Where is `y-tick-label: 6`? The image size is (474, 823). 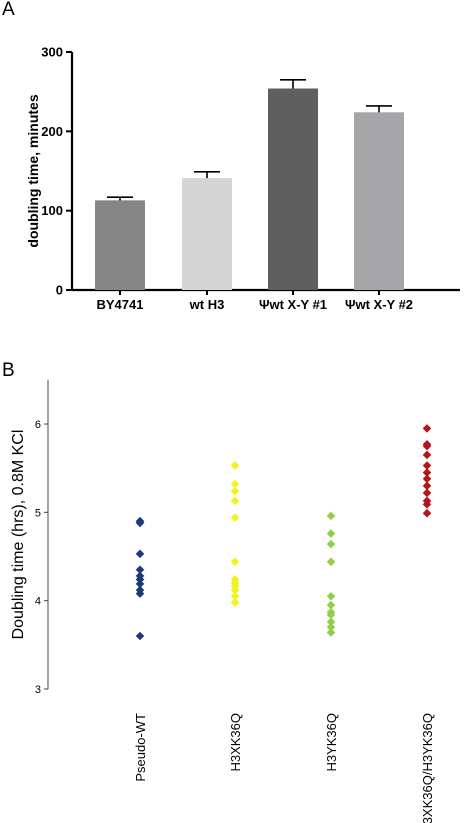
y-tick-label: 6 is located at coordinates (38, 425).